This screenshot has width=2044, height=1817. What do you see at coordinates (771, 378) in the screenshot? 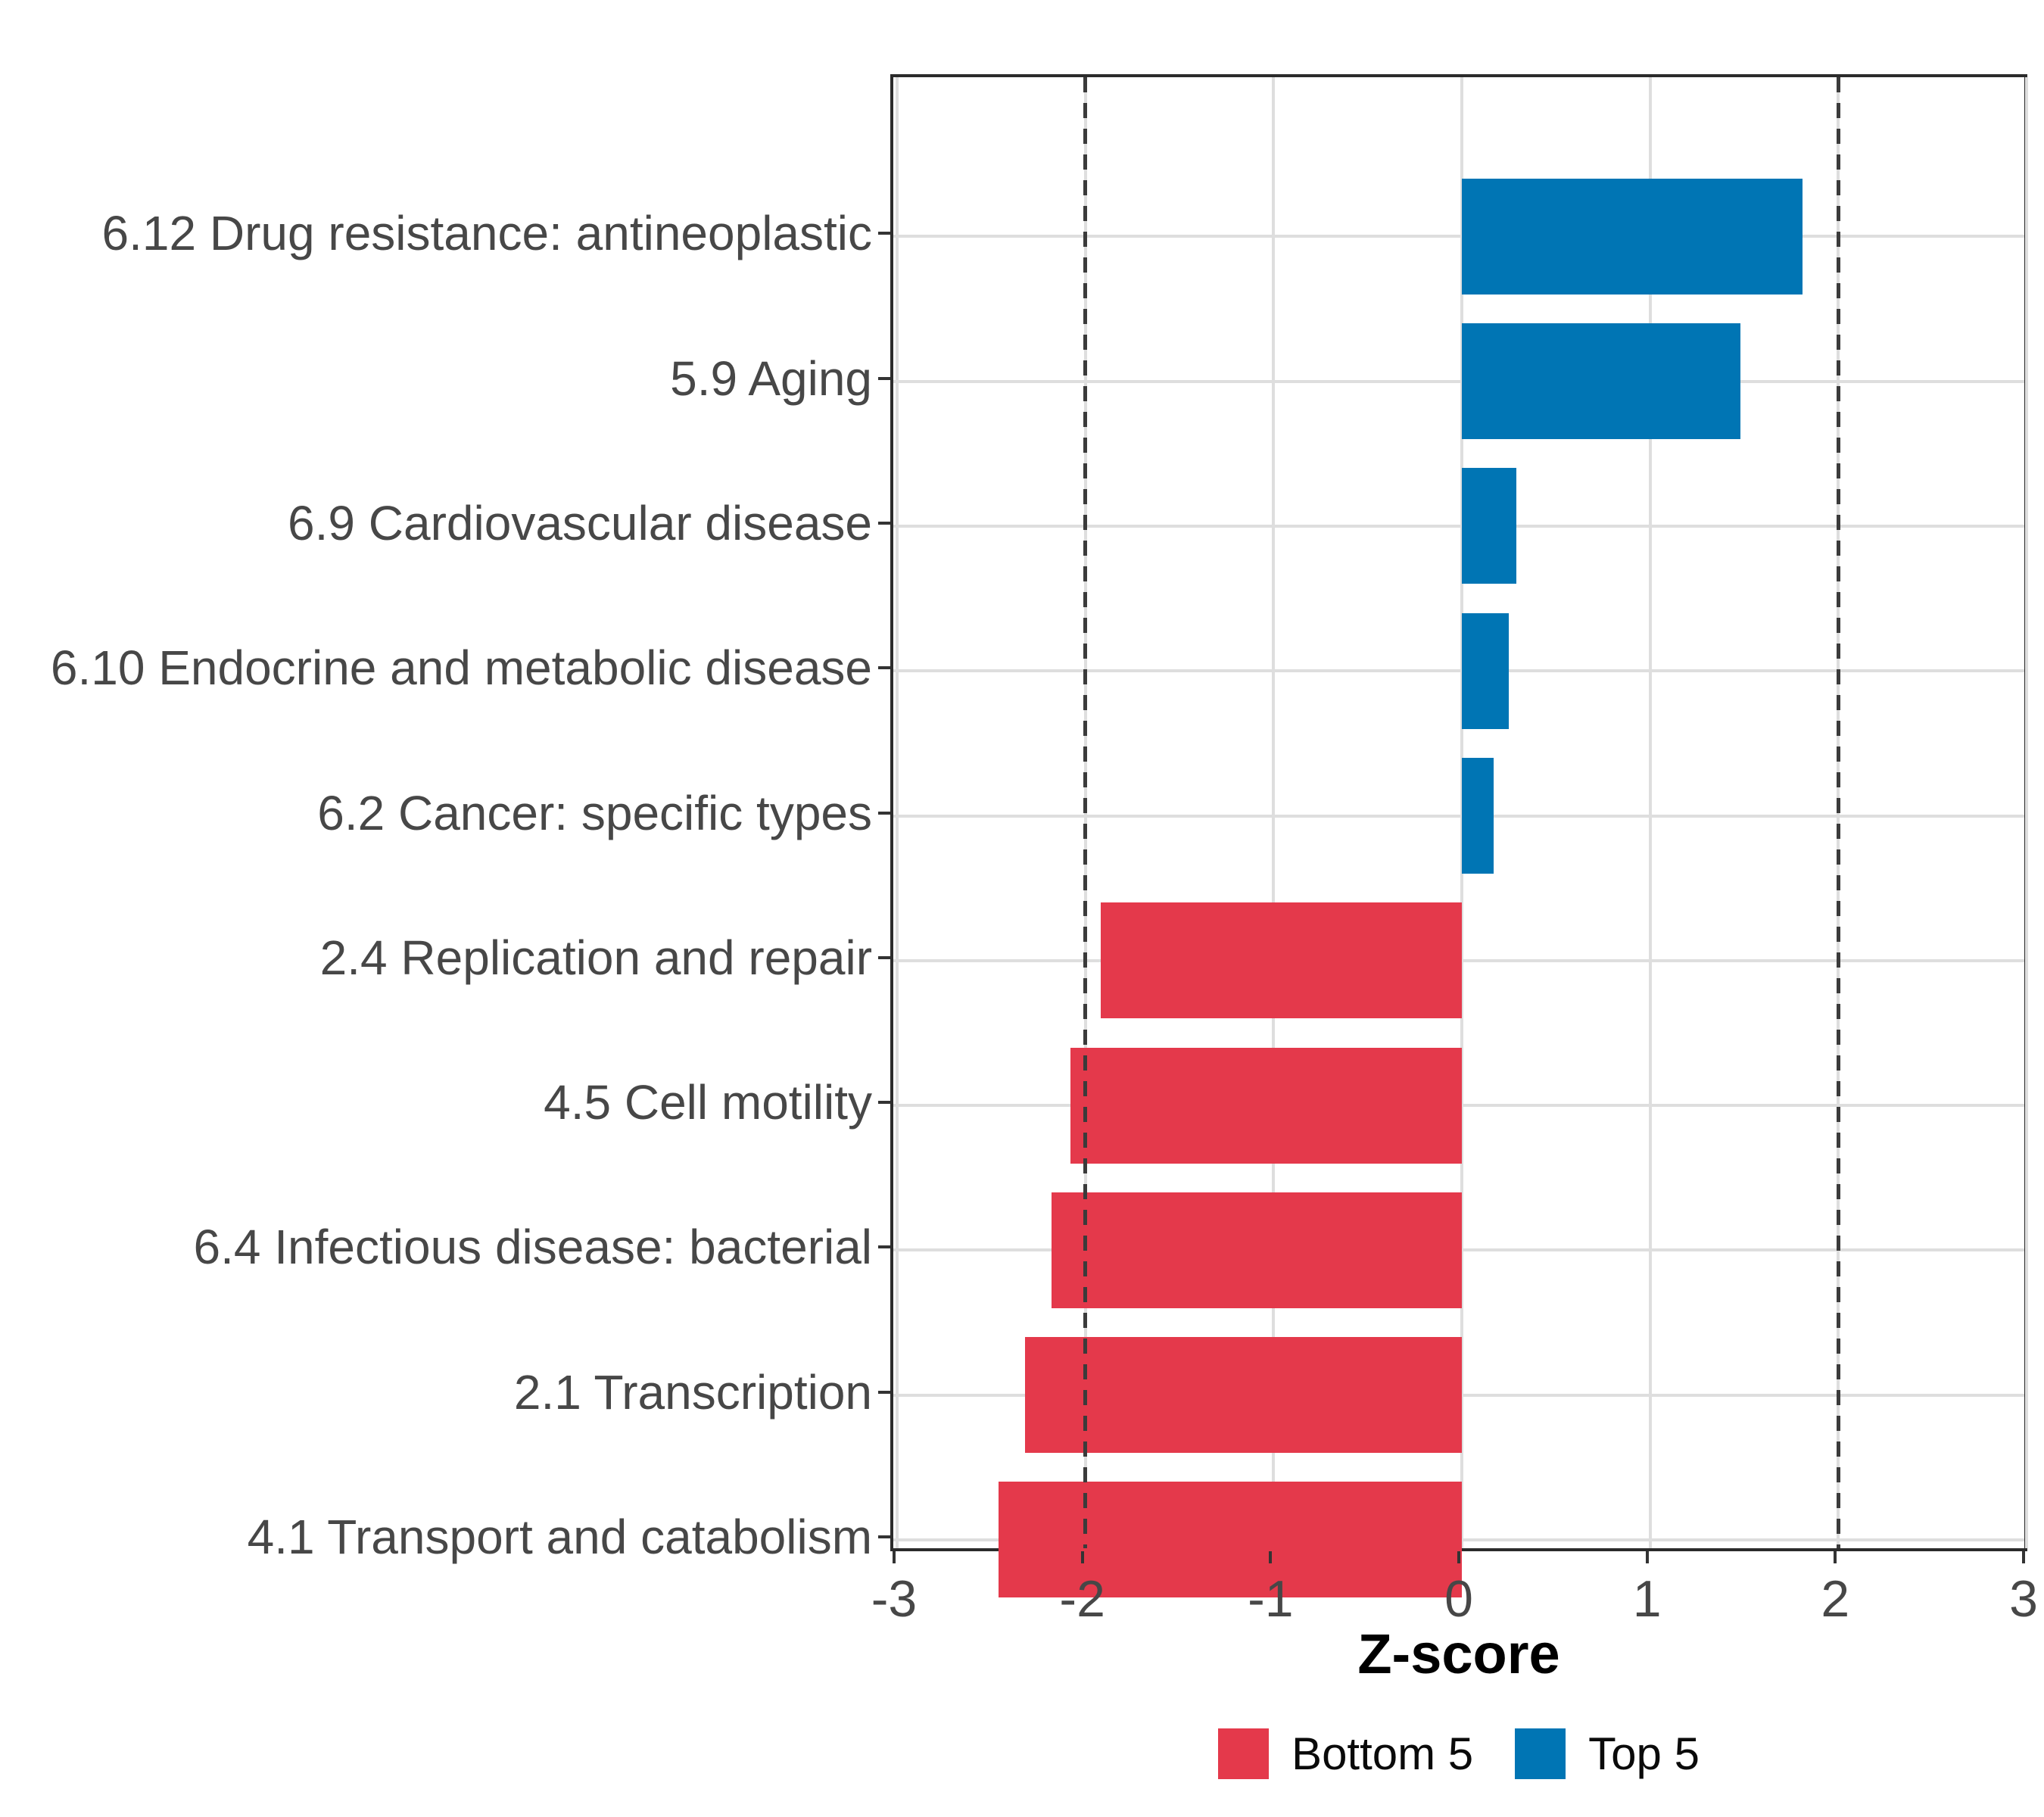
I see `y-axis-label-5-9-aging: 5.9 Aging` at bounding box center [771, 378].